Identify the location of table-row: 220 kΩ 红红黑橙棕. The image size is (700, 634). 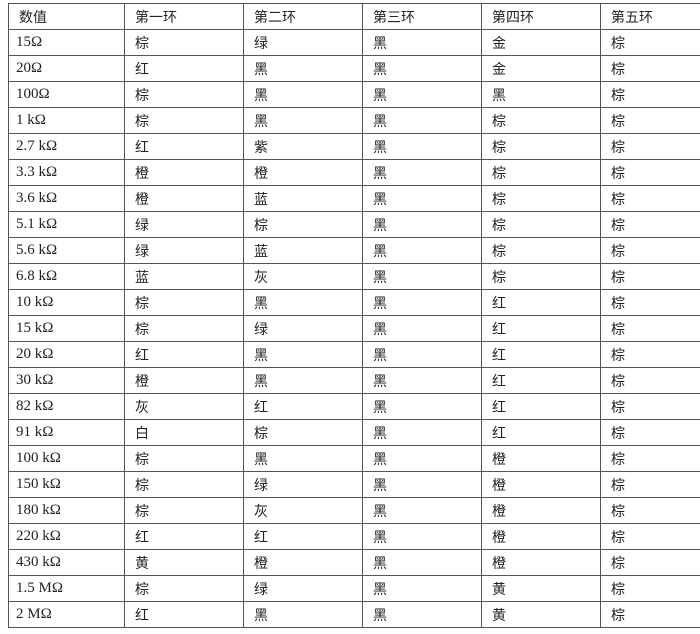
(354, 536).